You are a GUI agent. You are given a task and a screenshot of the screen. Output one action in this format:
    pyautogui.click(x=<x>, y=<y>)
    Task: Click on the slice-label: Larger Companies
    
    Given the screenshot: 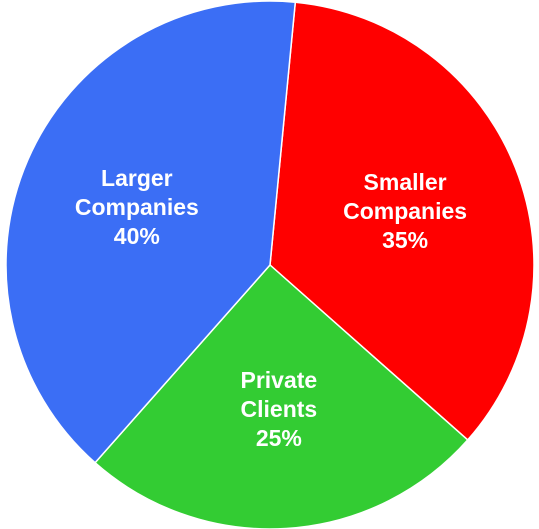 What is the action you would take?
    pyautogui.click(x=136, y=192)
    